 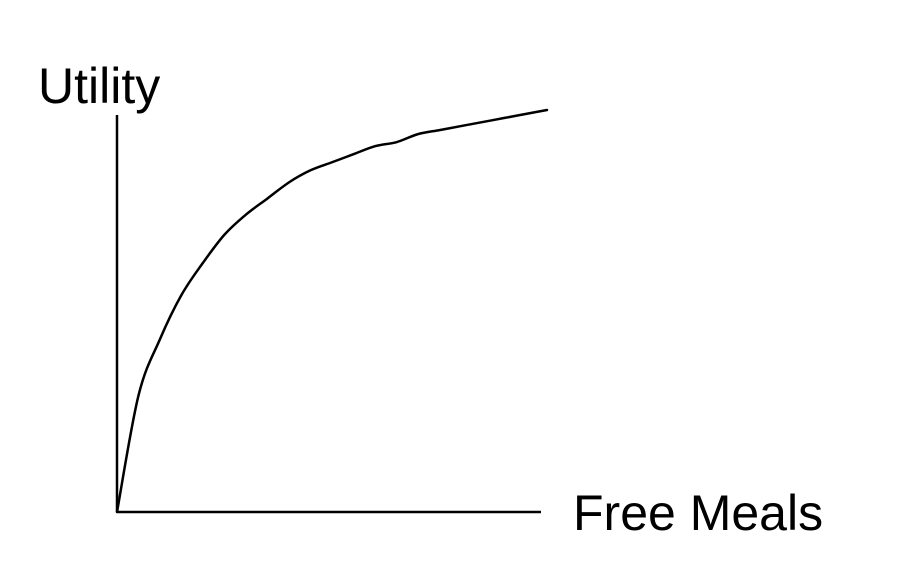 What do you see at coordinates (698, 513) in the screenshot?
I see `x-axis-label: Free Meals` at bounding box center [698, 513].